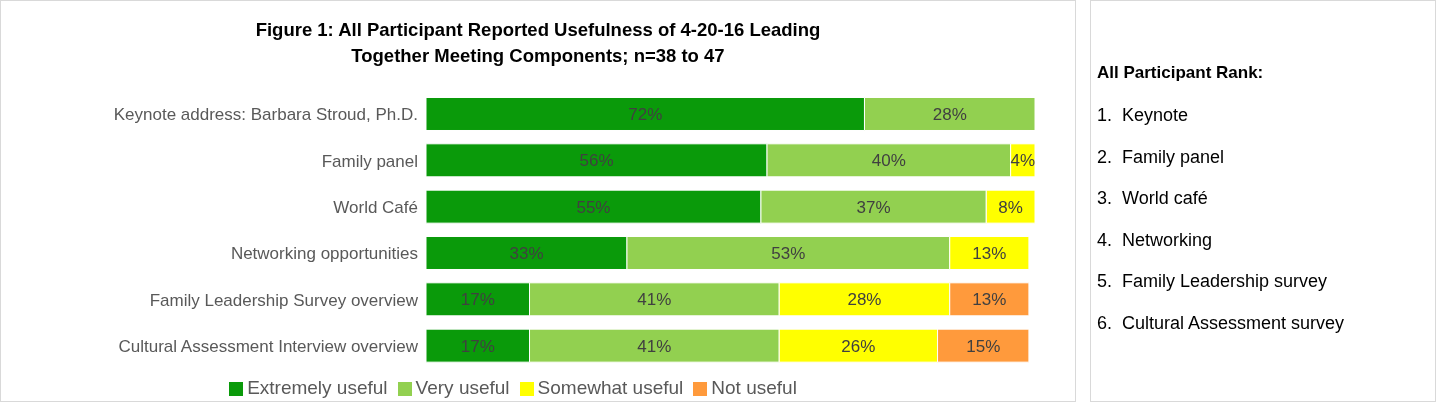 The height and width of the screenshot is (404, 1440). Describe the element at coordinates (1221, 323) in the screenshot. I see `text: 6. Cultural Assessment survey` at that location.